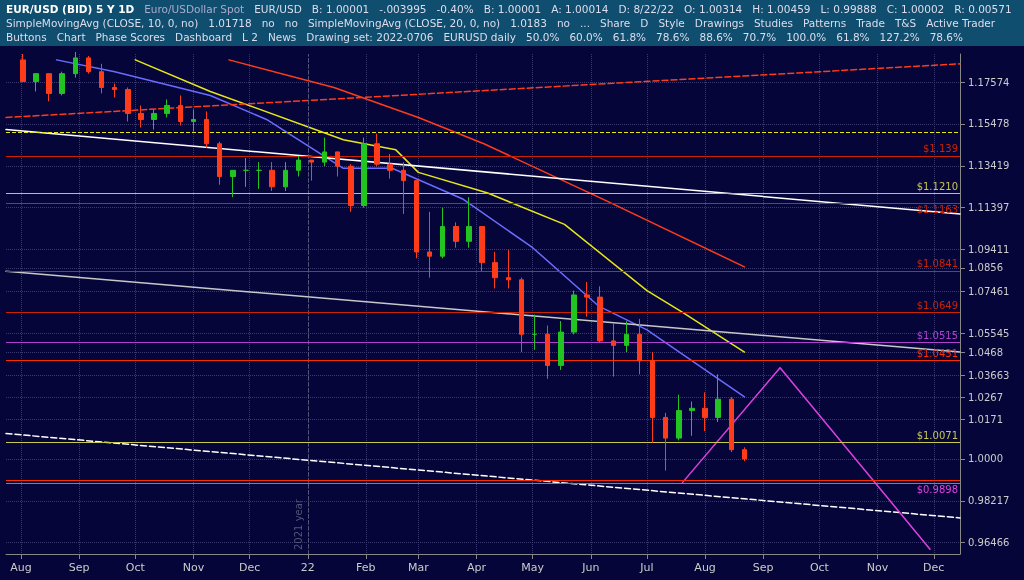 Image resolution: width=1024 pixels, height=580 pixels. I want to click on text: Chart, so click(71, 37).